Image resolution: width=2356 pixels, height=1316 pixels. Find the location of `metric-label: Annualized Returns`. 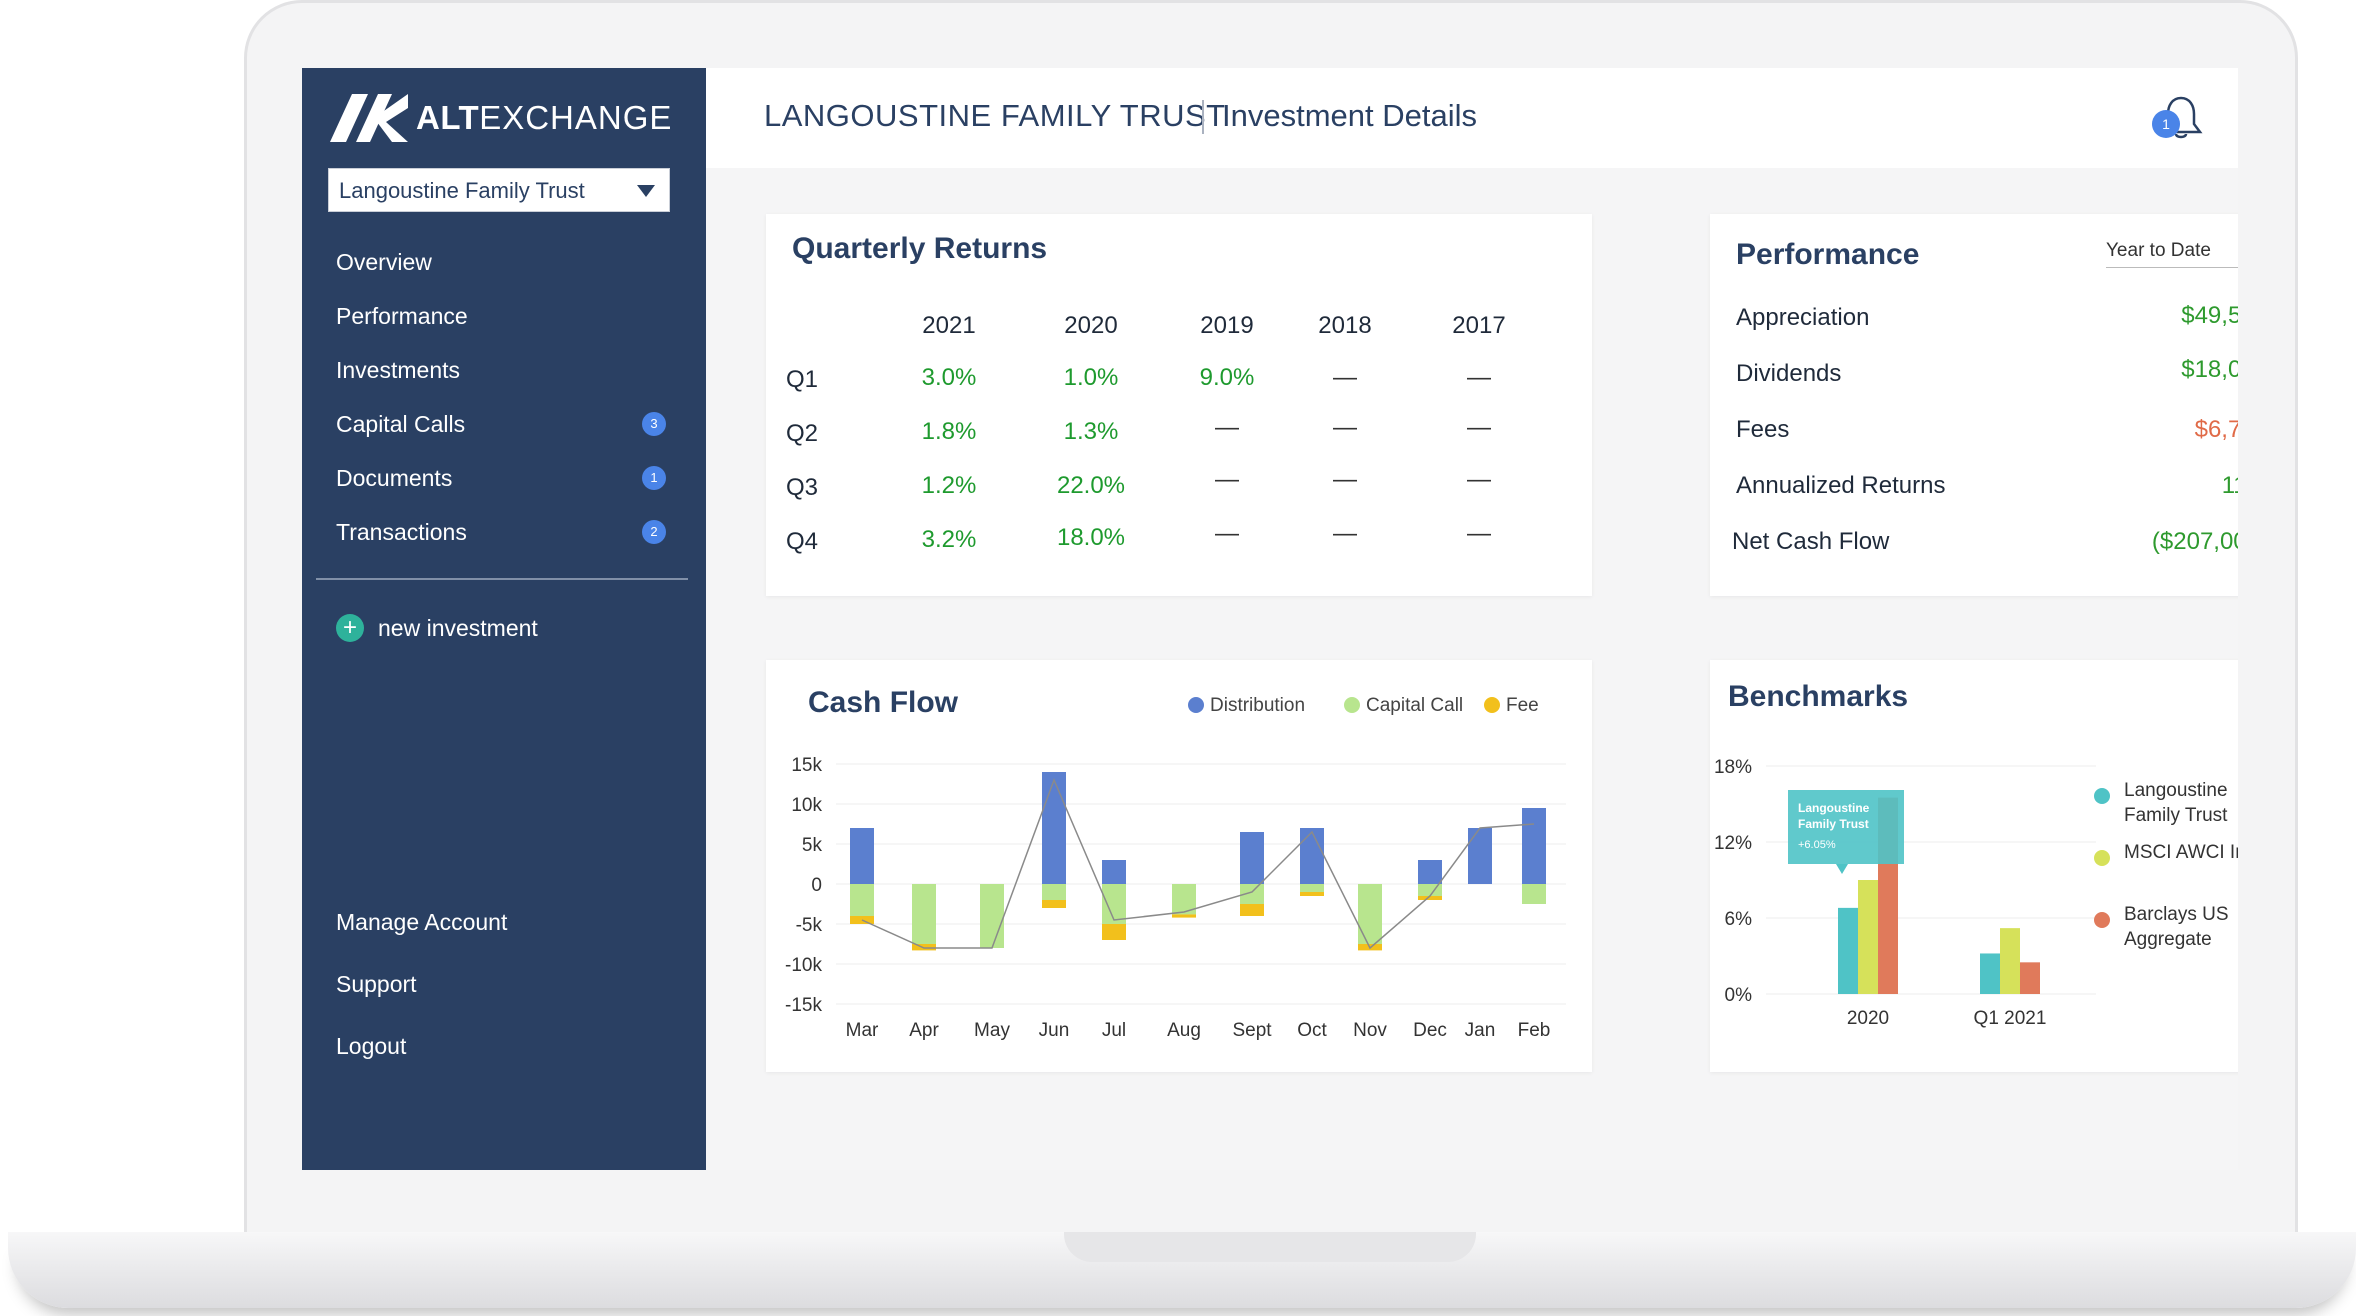

metric-label: Annualized Returns is located at coordinates (1841, 485).